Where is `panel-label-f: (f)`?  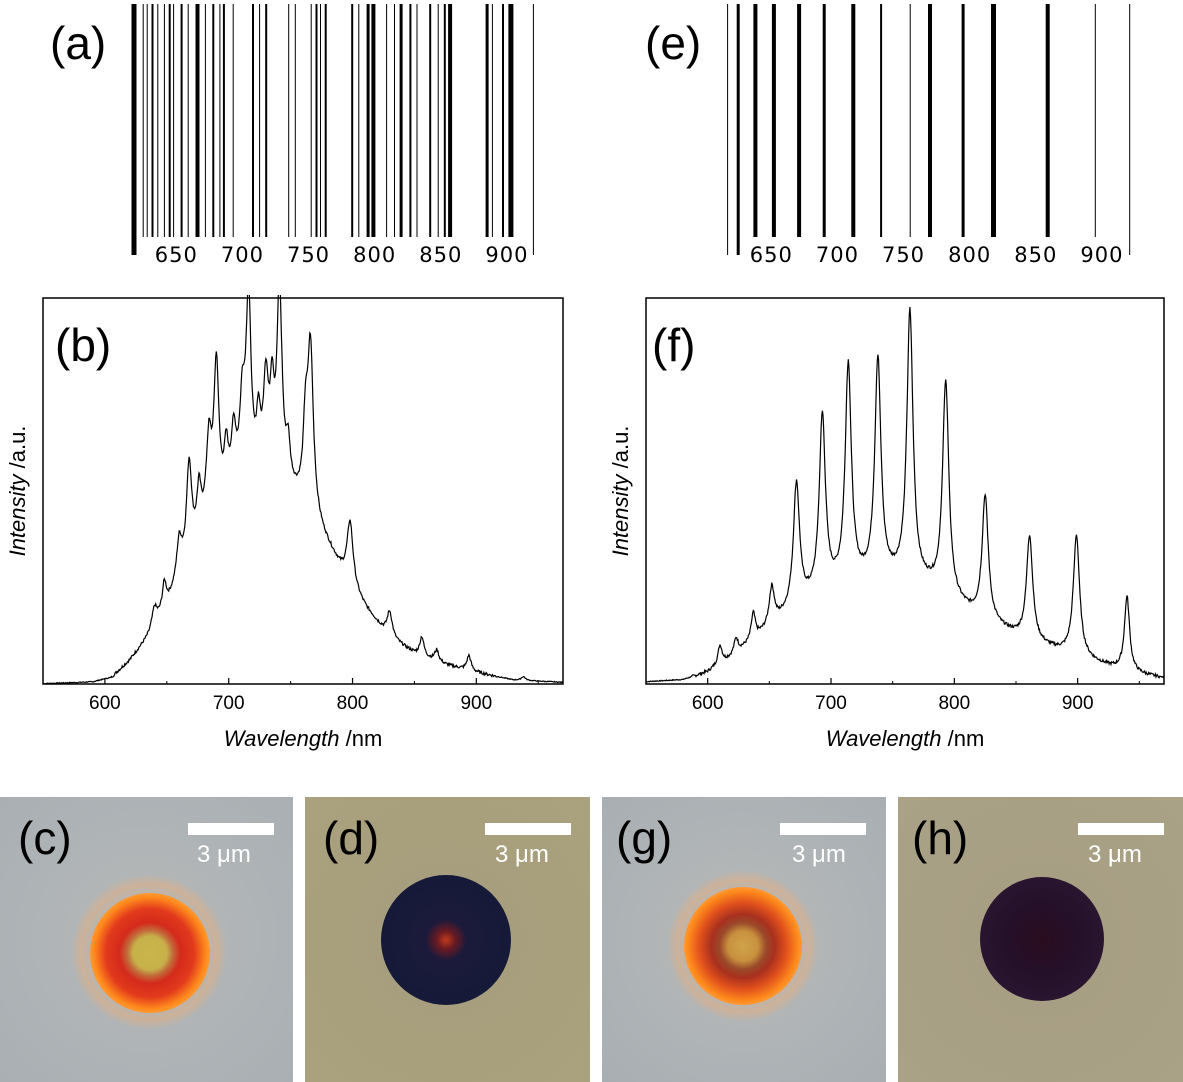 panel-label-f: (f) is located at coordinates (674, 345).